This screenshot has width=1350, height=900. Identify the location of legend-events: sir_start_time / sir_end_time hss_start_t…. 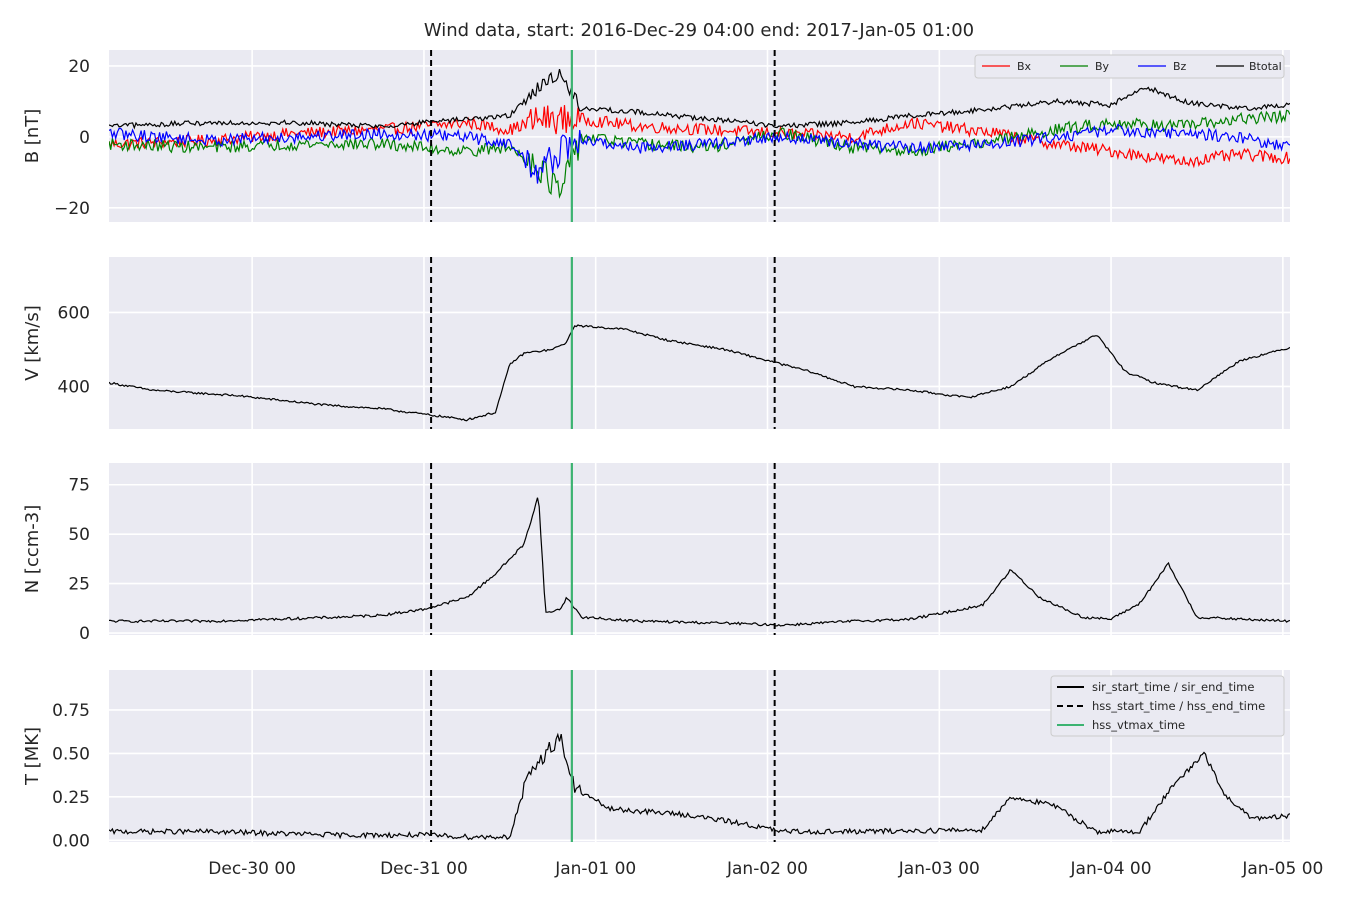
(1167, 706).